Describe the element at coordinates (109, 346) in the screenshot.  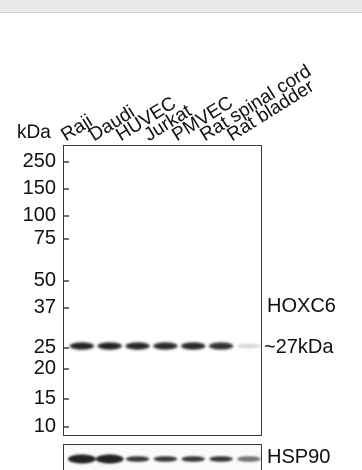
I see `band-daudi` at that location.